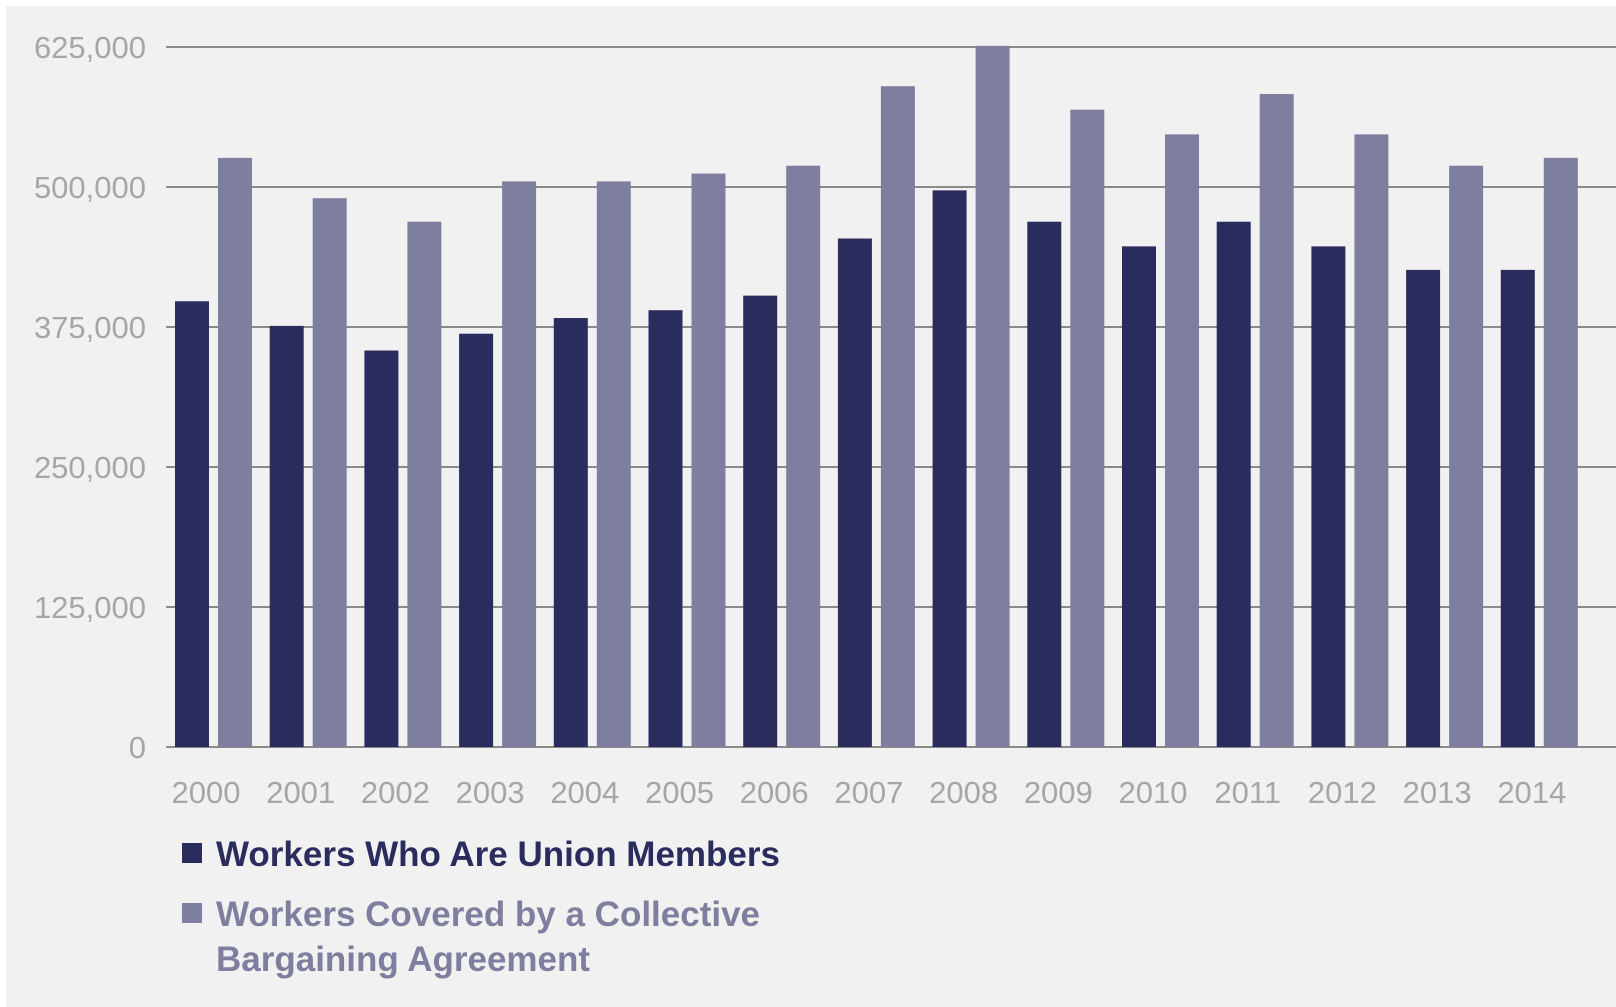 The width and height of the screenshot is (1616, 1007). Describe the element at coordinates (192, 524) in the screenshot. I see `bar-union-members-2000` at that location.